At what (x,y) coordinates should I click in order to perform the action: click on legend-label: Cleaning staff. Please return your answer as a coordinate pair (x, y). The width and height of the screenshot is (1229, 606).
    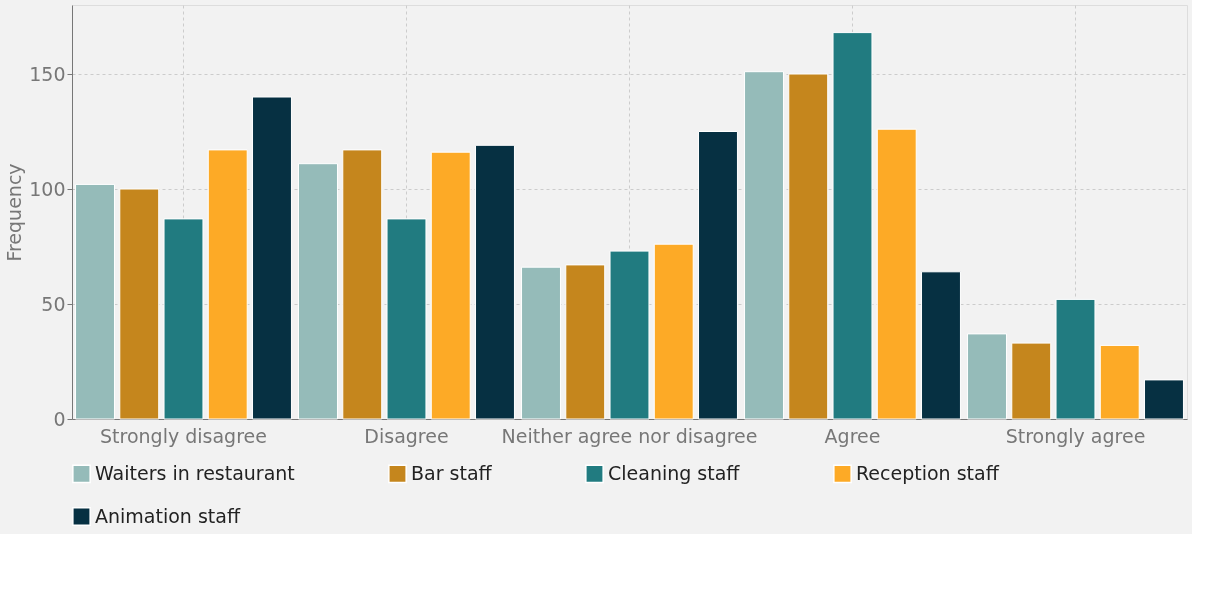
    Looking at the image, I should click on (674, 472).